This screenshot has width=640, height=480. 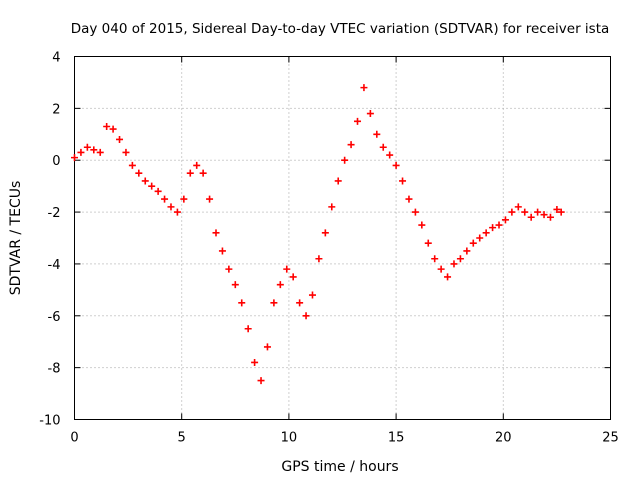 What do you see at coordinates (610, 438) in the screenshot?
I see `x-tick-label: 25` at bounding box center [610, 438].